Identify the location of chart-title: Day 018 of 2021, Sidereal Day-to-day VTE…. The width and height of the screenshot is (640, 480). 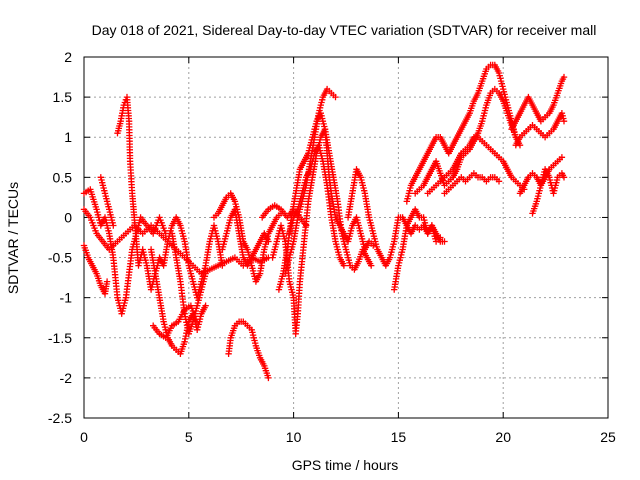
(344, 30).